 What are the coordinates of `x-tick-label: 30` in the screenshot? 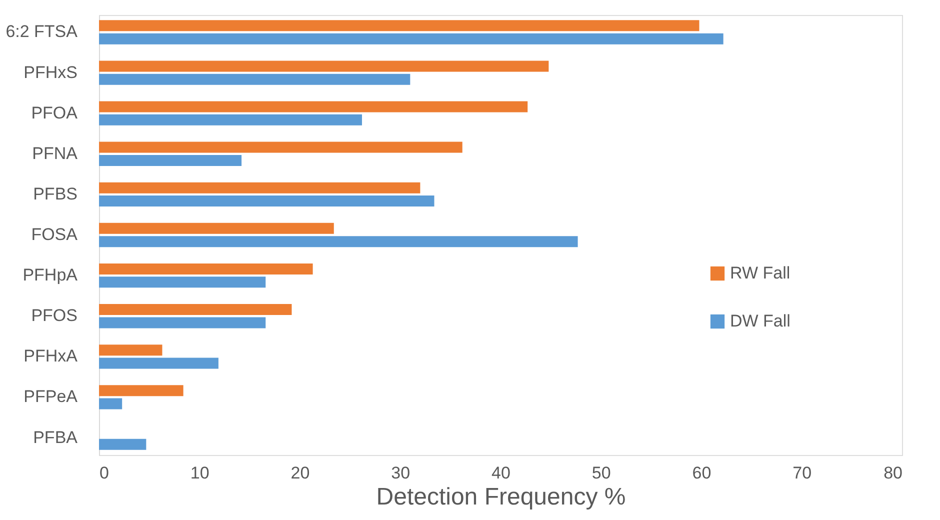 It's located at (400, 473).